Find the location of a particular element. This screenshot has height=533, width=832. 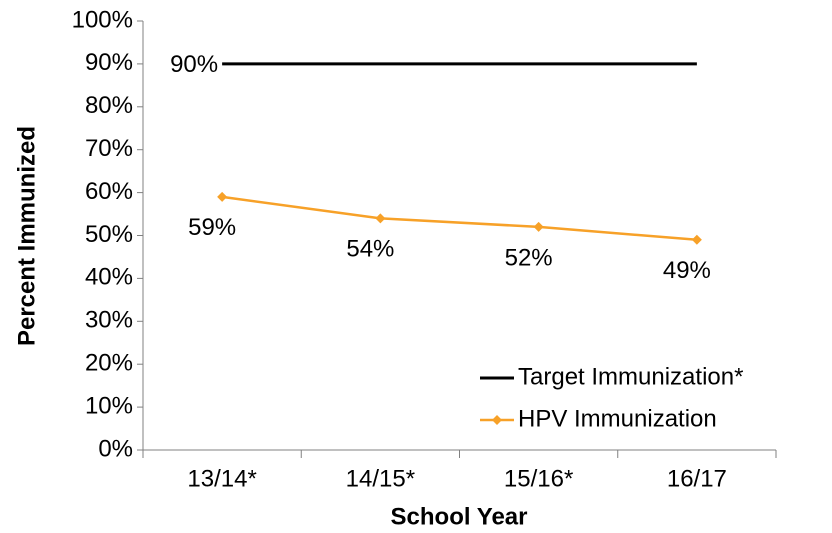

data-label: 52% is located at coordinates (529, 257).